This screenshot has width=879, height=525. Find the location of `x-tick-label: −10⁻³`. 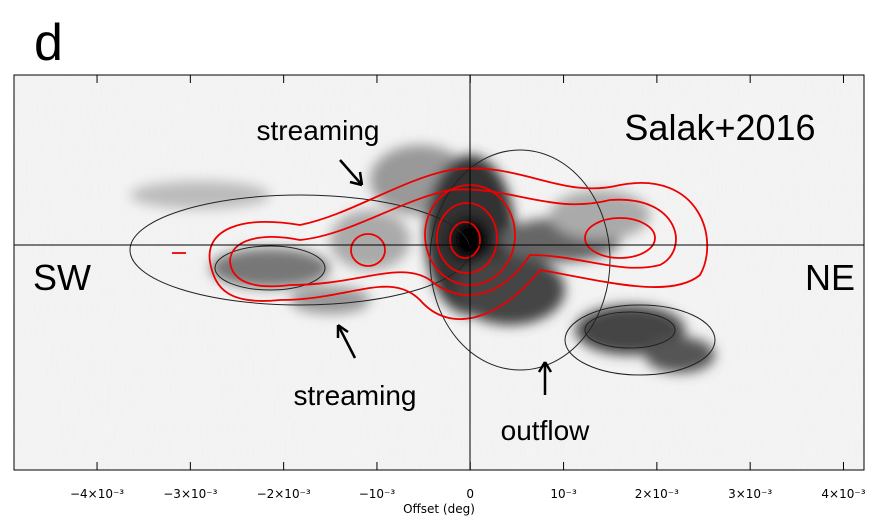

x-tick-label: −10⁻³ is located at coordinates (377, 494).